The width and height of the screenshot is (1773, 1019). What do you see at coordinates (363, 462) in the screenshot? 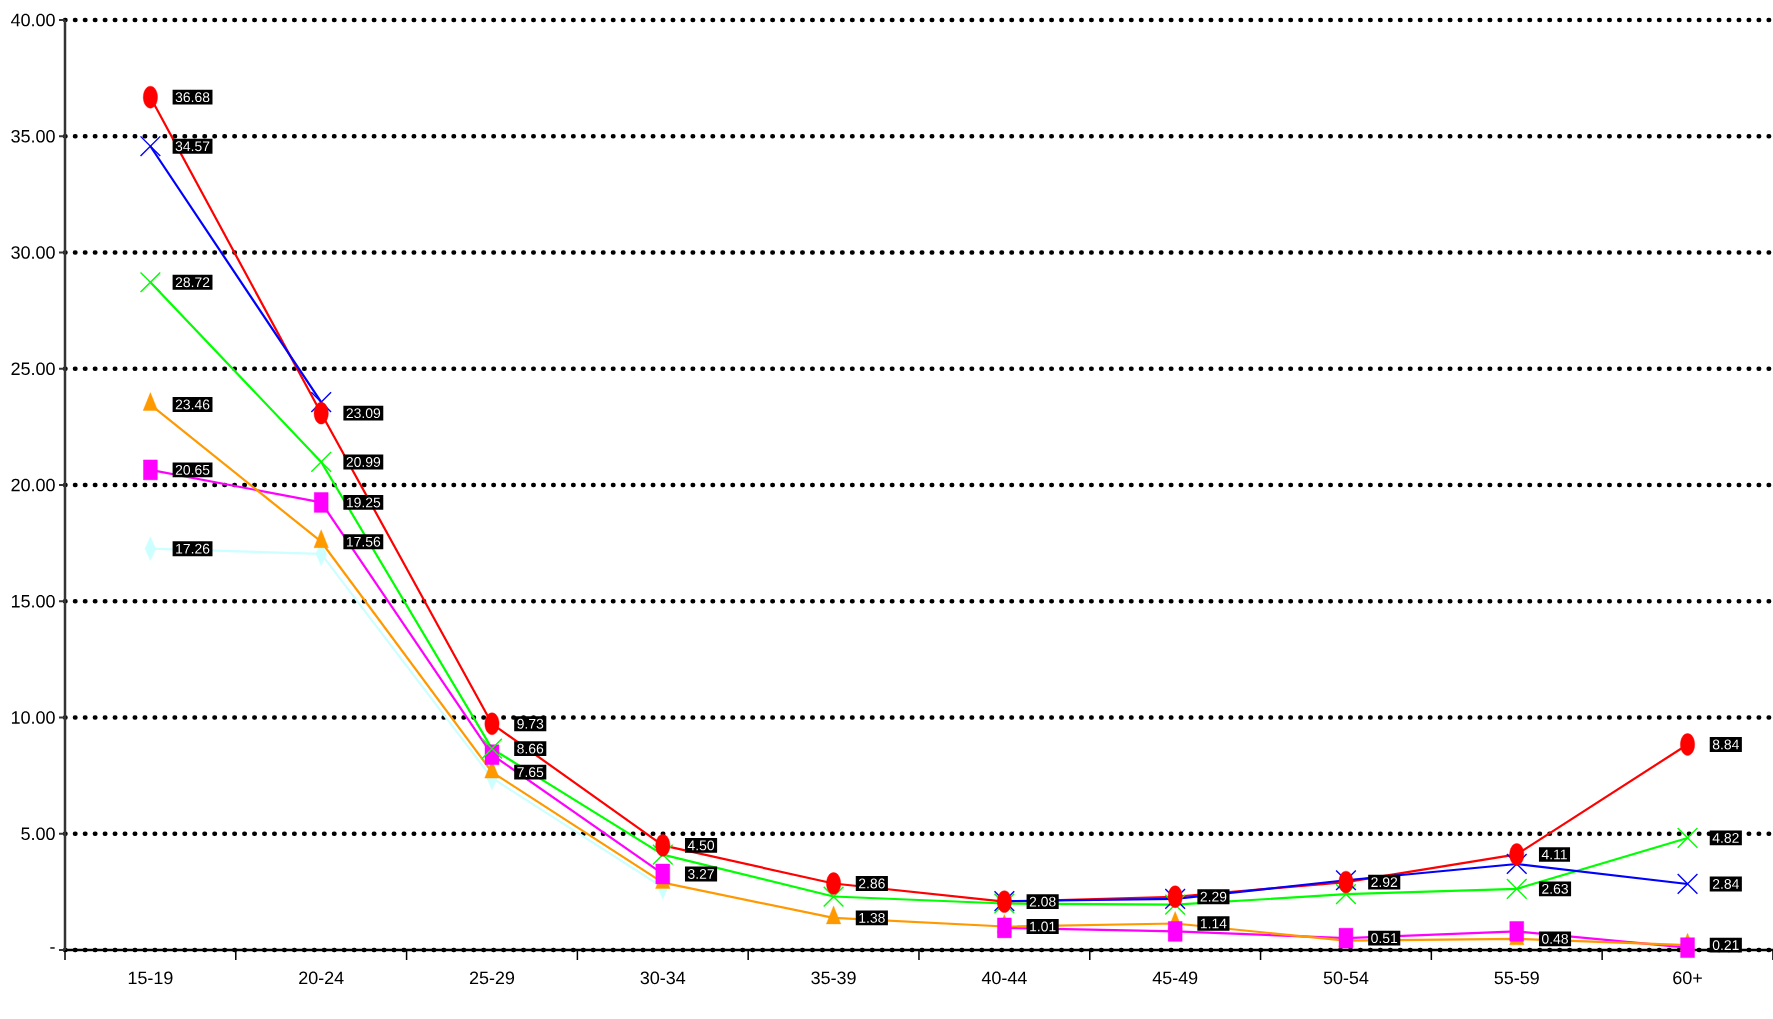
I see `data-label: 20.99` at bounding box center [363, 462].